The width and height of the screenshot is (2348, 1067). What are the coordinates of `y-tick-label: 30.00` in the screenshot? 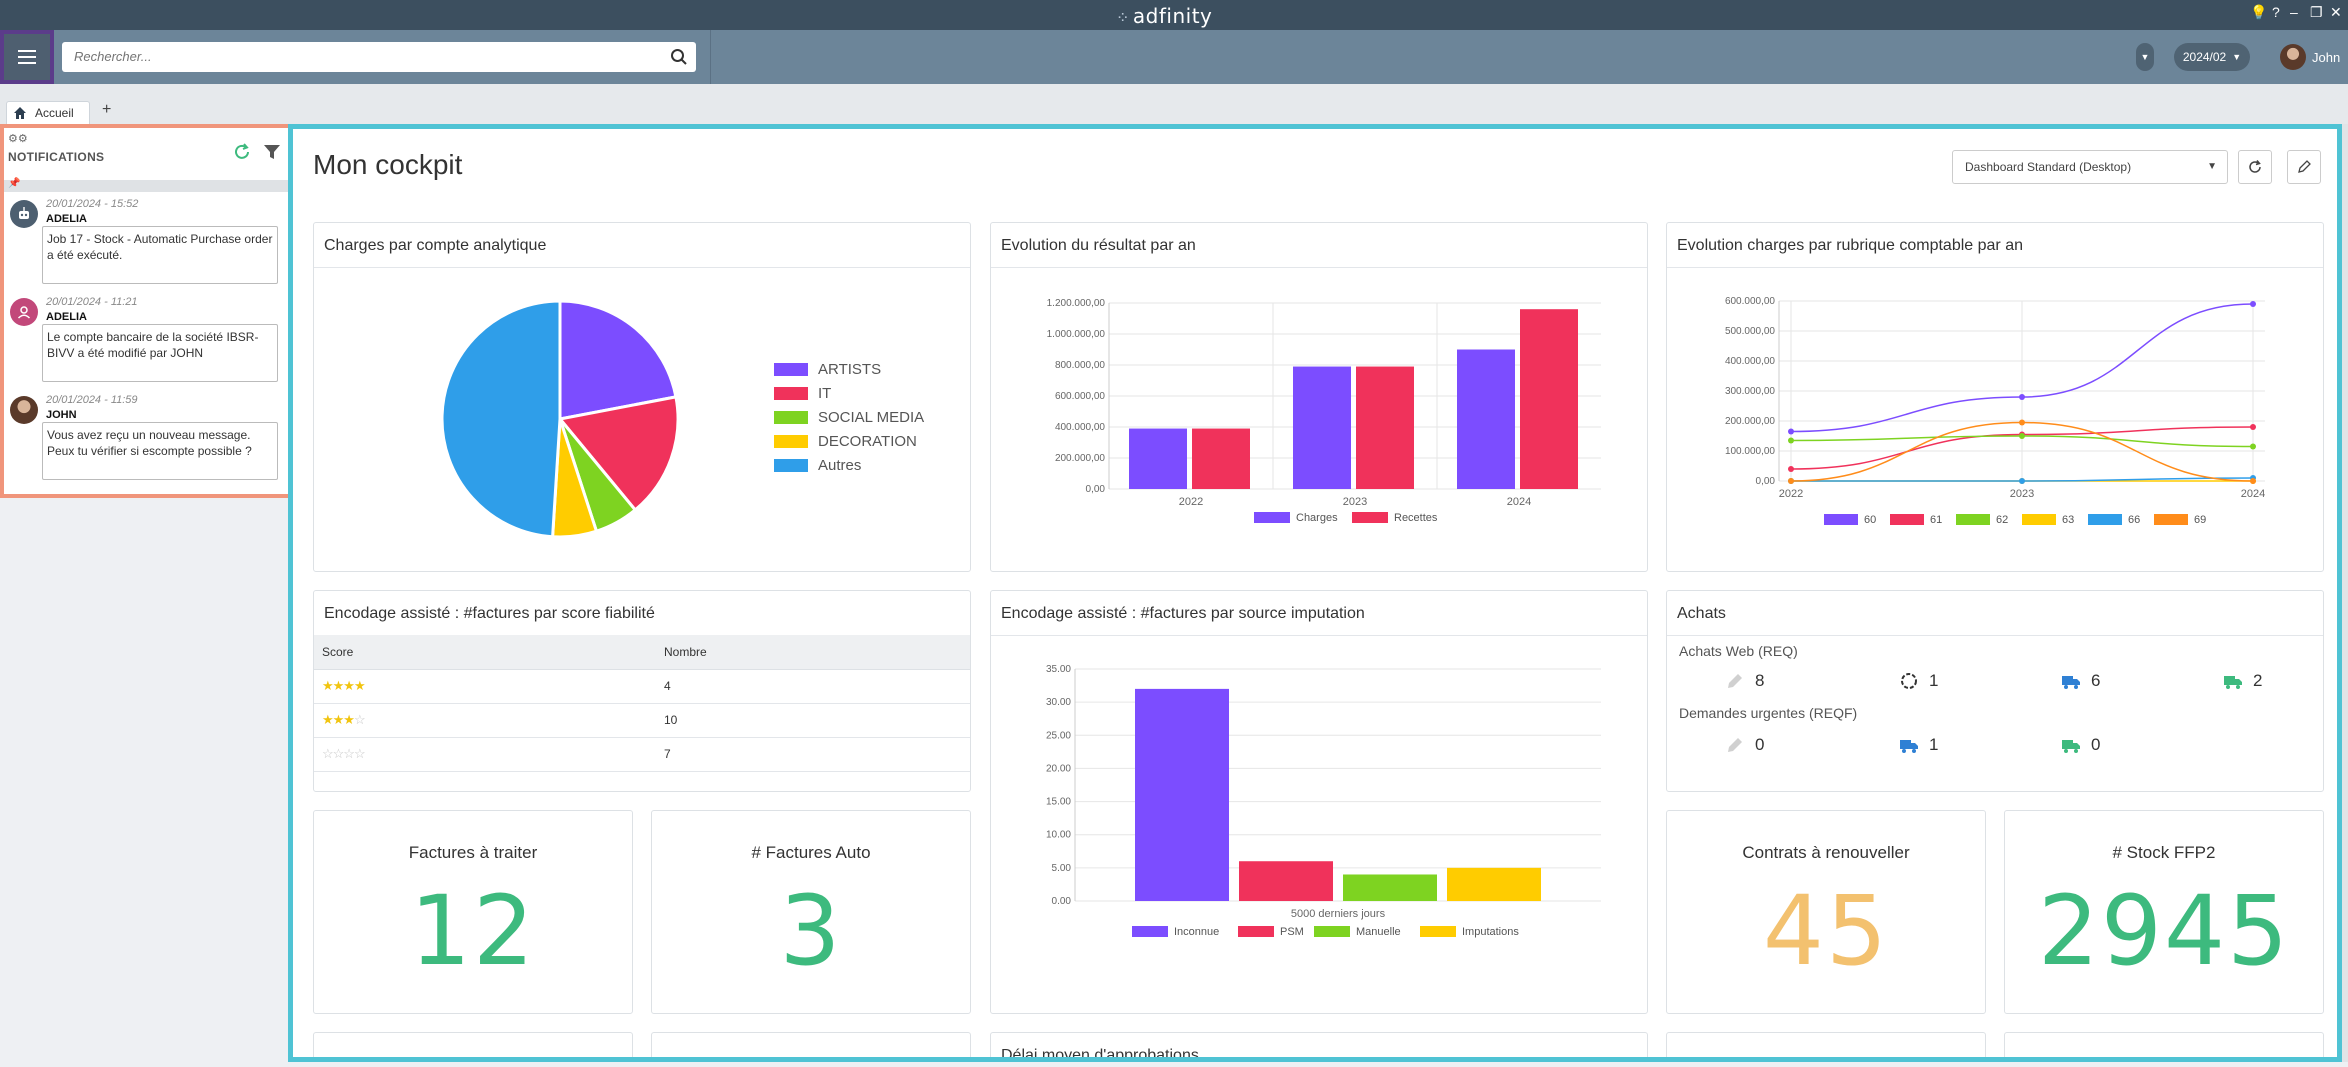 It's located at (1058, 702).